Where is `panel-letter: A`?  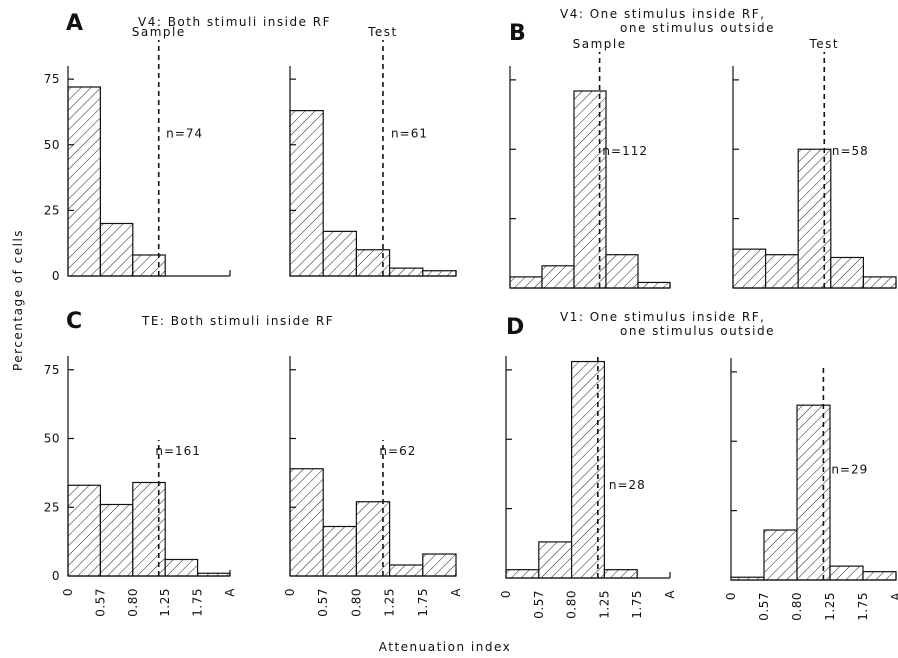
panel-letter: A is located at coordinates (74, 23).